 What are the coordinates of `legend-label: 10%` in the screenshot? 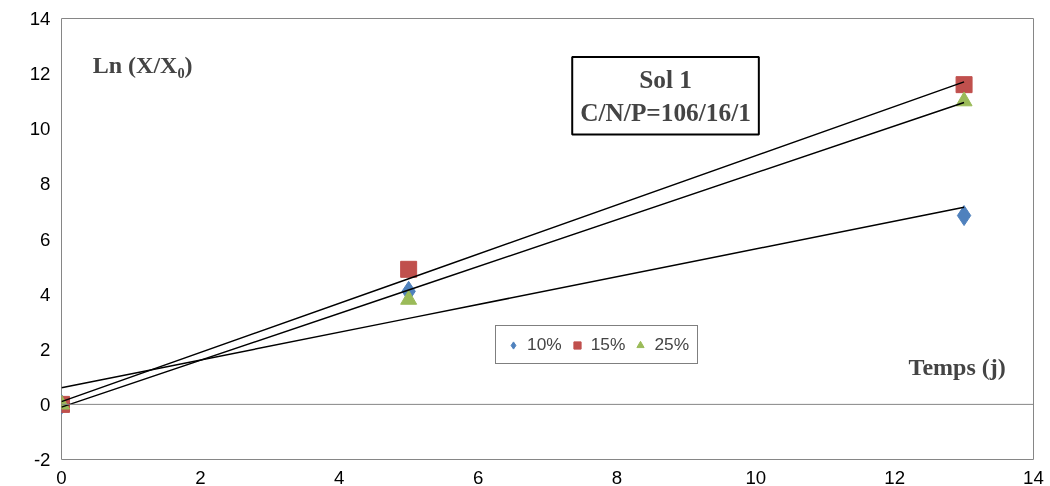 It's located at (544, 344).